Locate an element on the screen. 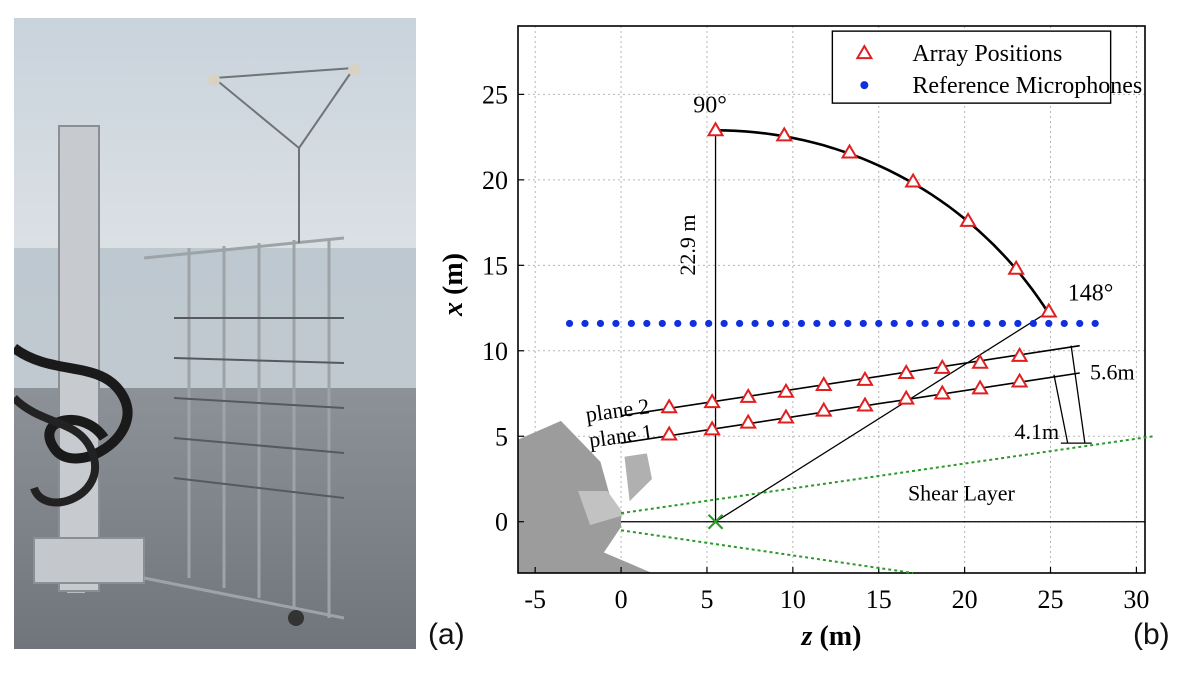  tick-label-y: 20 is located at coordinates (495, 180).